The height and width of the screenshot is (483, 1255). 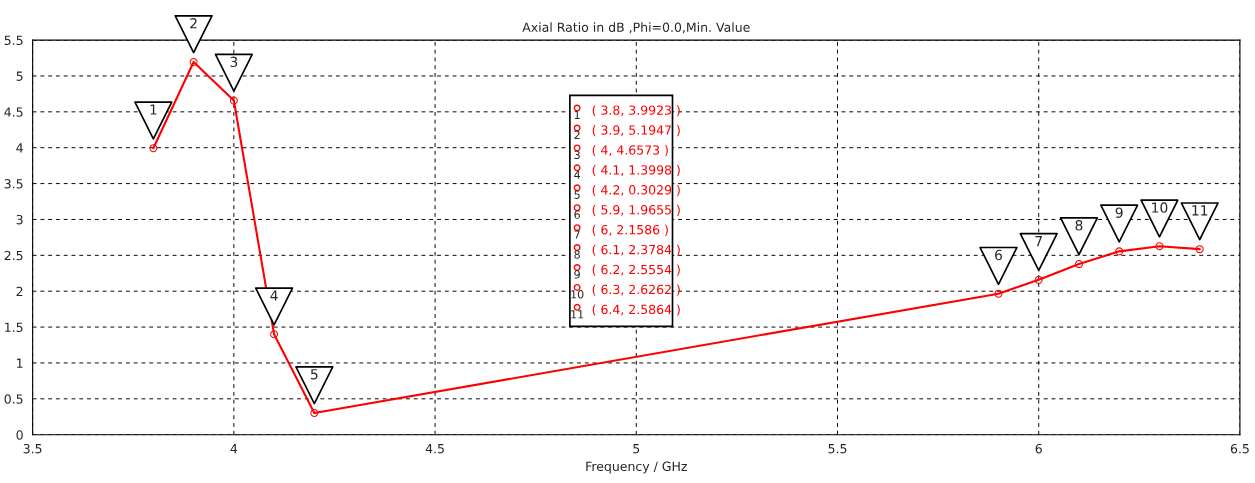 I want to click on annotation: 7, so click(x=1038, y=241).